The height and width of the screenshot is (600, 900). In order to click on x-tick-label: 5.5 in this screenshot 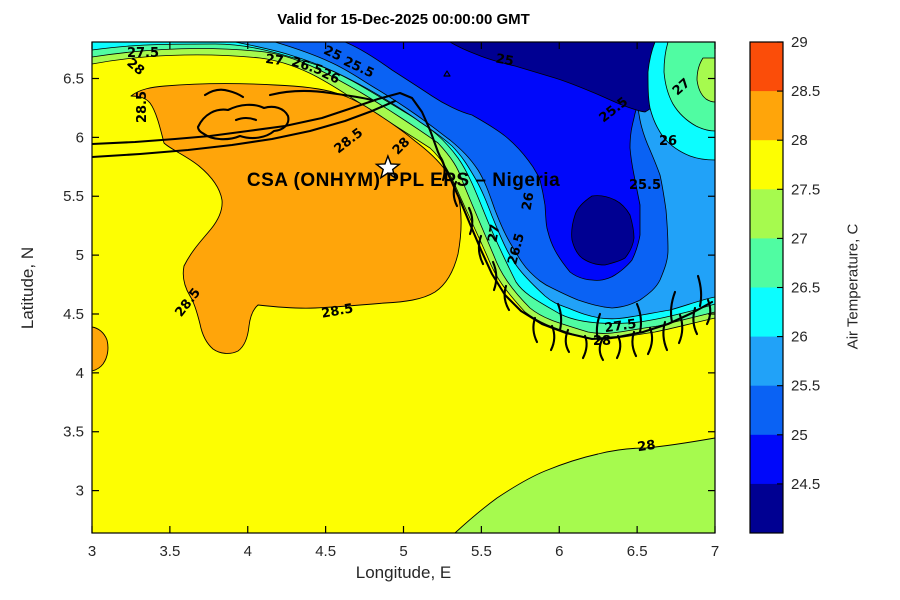, I will do `click(481, 551)`.